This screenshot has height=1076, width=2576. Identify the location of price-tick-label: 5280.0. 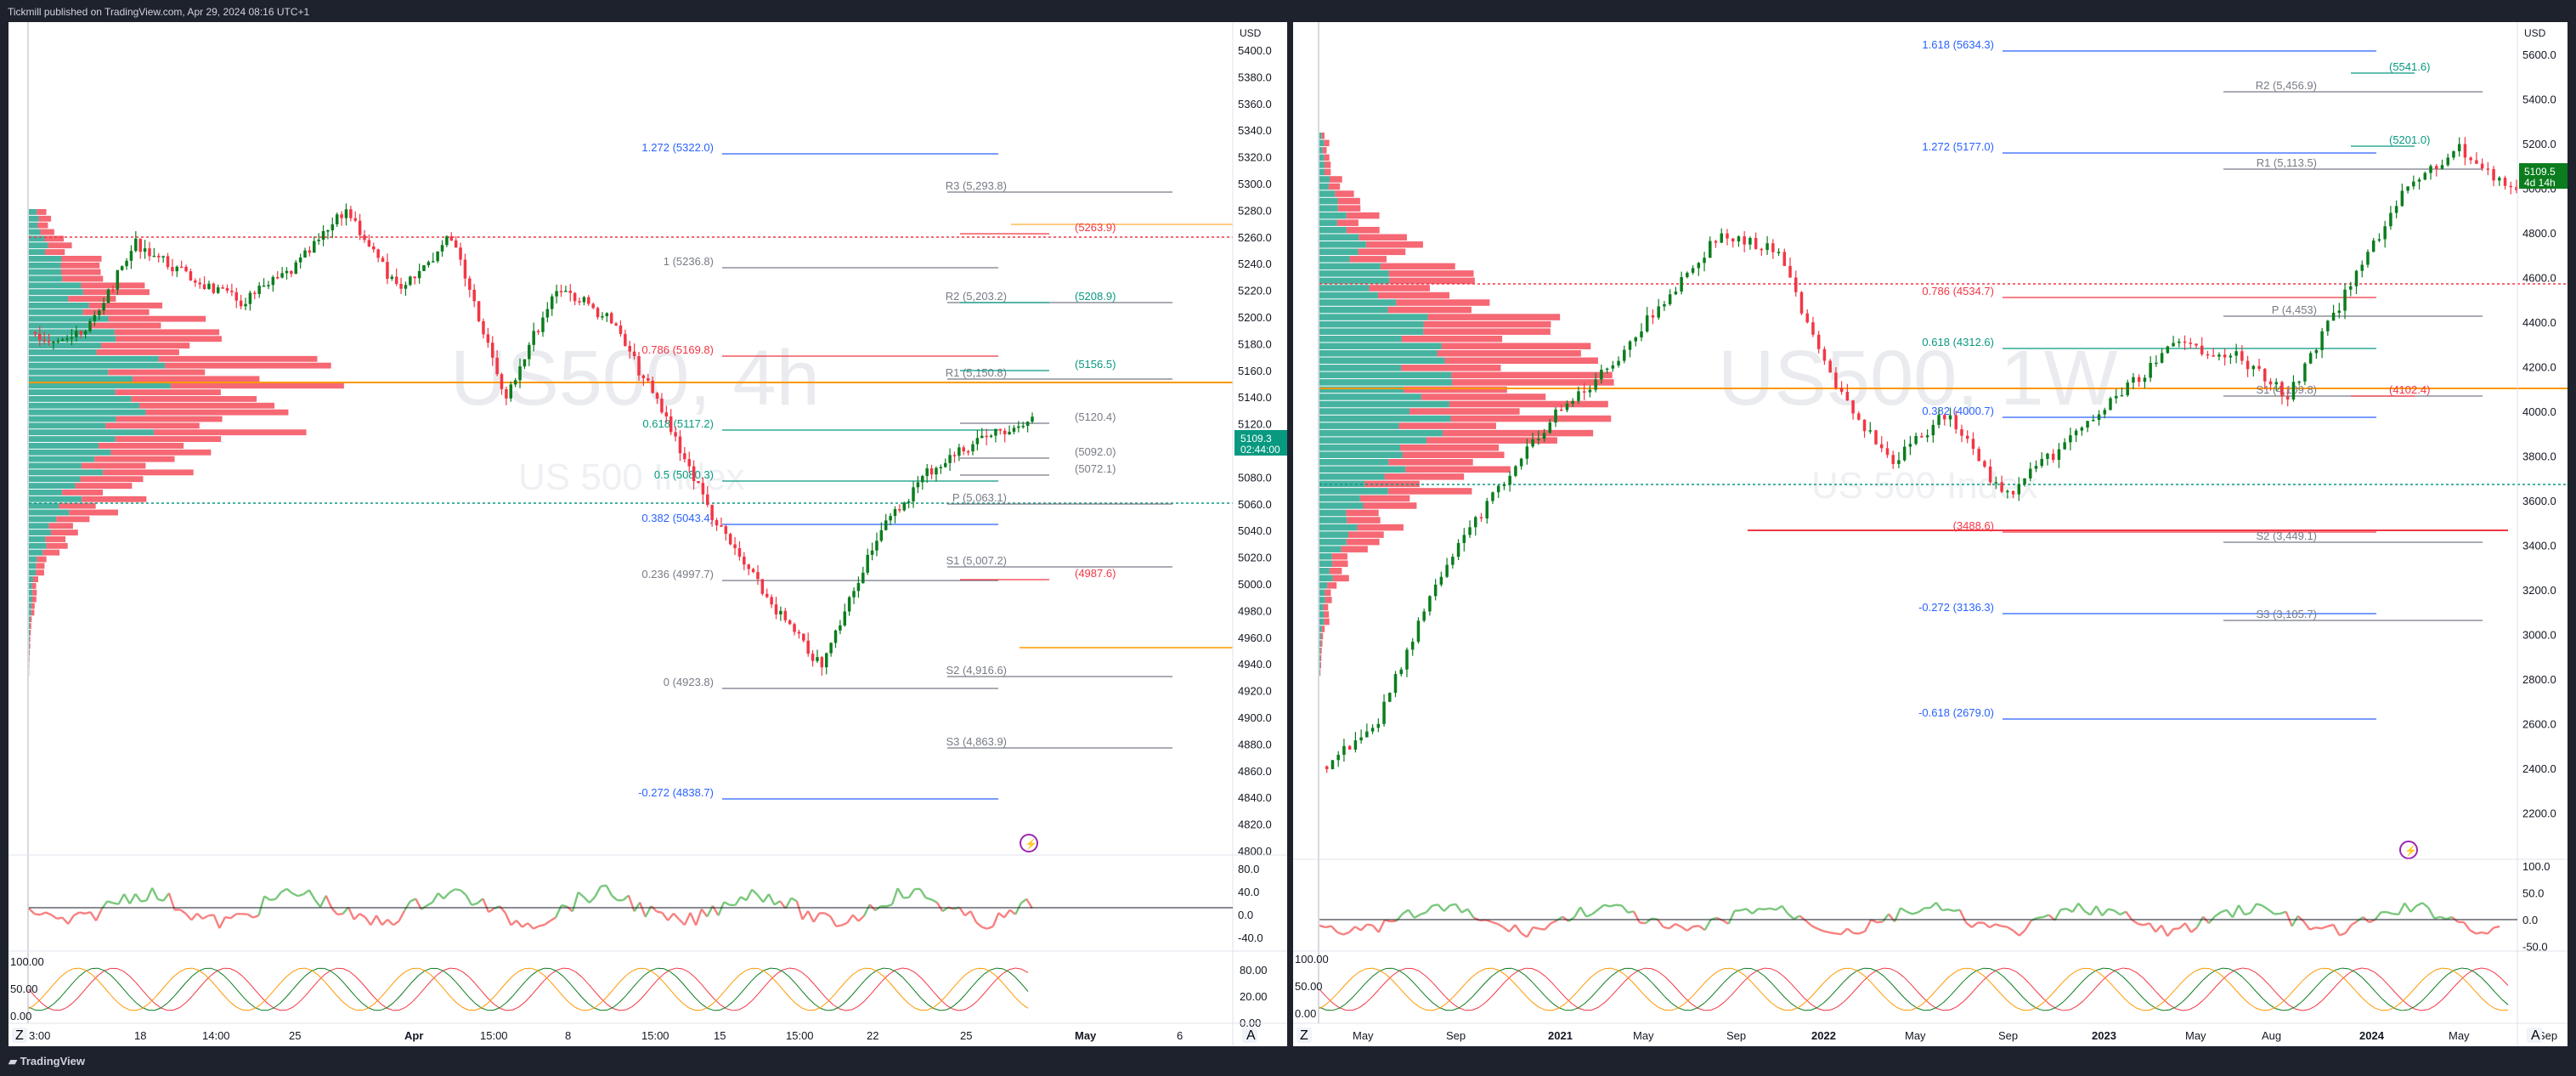
(1255, 210).